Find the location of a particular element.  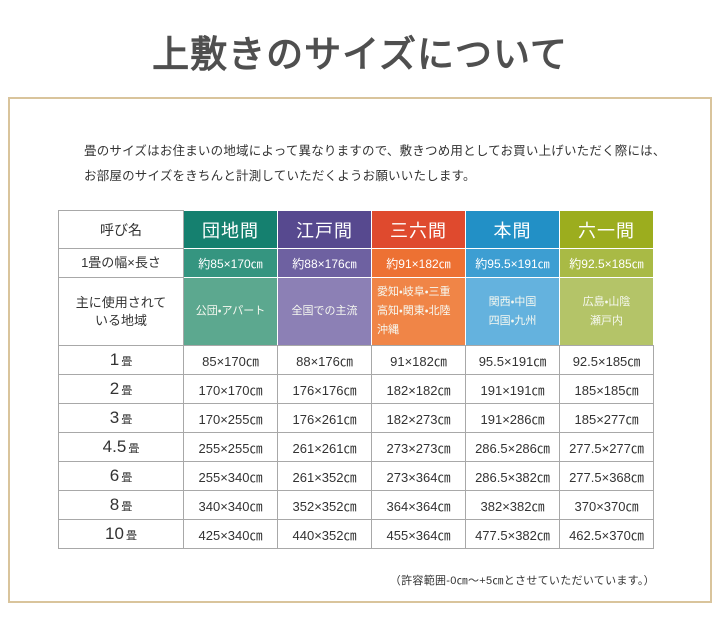

size-value-cell: 273×364㎝ is located at coordinates (418, 476).